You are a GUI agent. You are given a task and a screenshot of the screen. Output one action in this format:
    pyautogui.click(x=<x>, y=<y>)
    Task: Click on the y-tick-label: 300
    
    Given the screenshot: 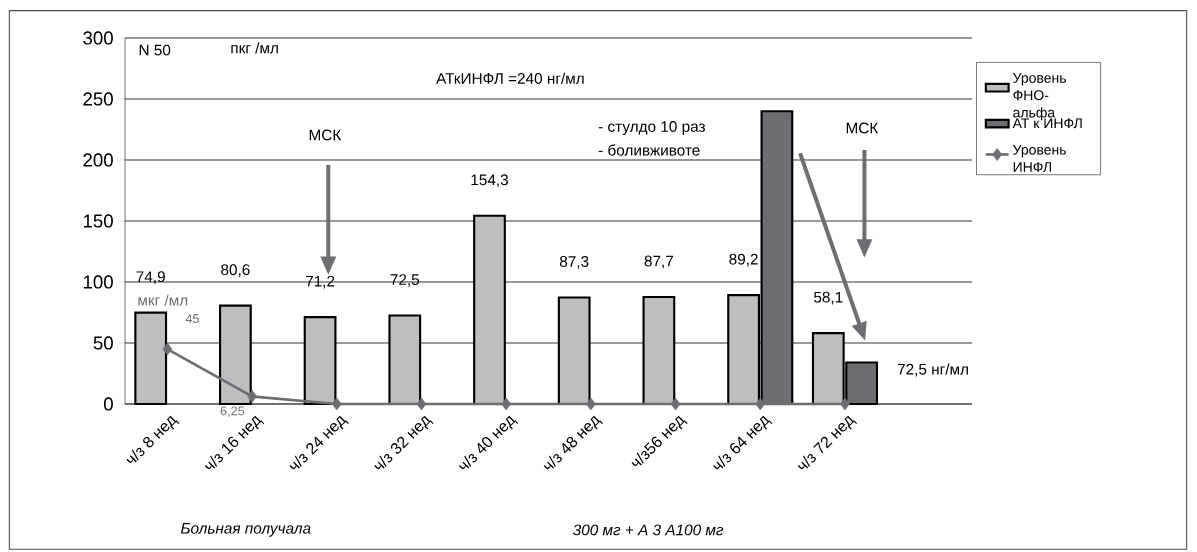 What is the action you would take?
    pyautogui.click(x=98, y=38)
    